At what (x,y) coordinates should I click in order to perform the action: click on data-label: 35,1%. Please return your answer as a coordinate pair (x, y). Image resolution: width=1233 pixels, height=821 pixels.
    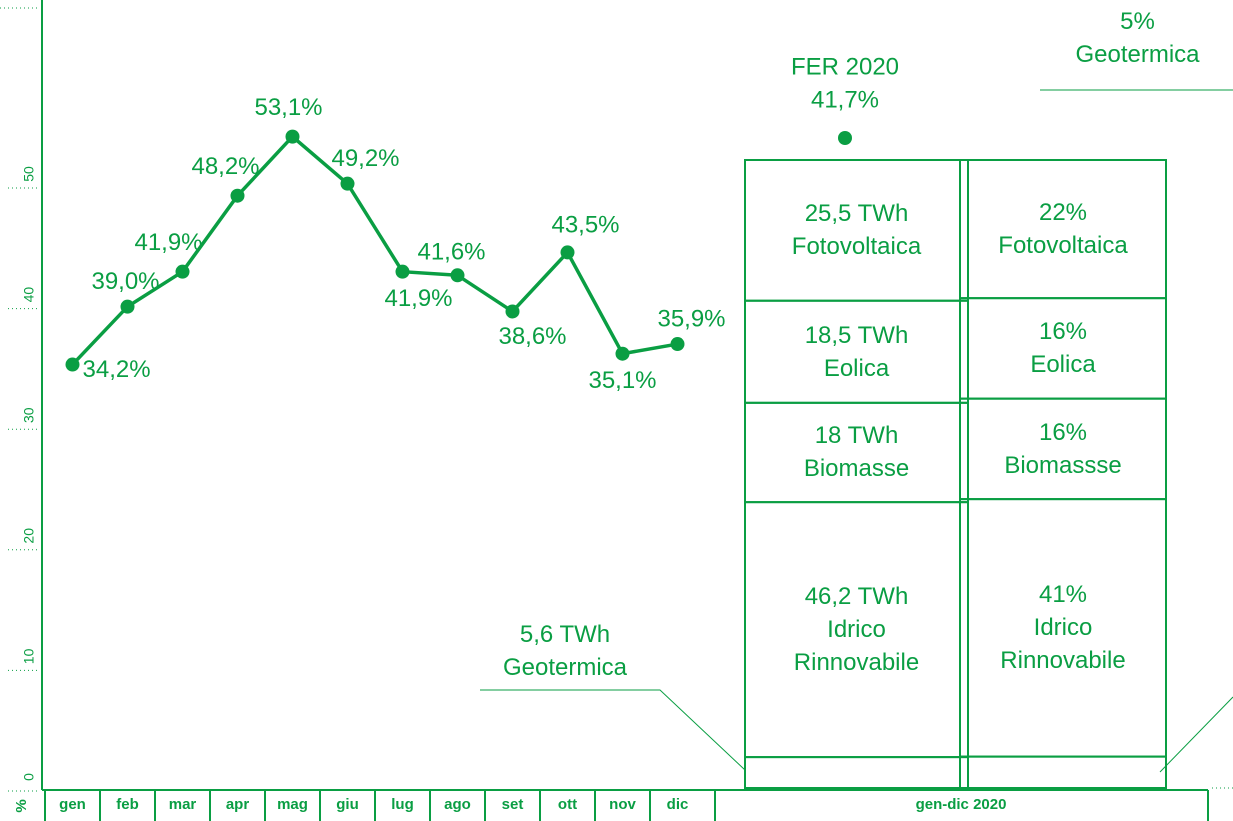
    Looking at the image, I should click on (622, 380).